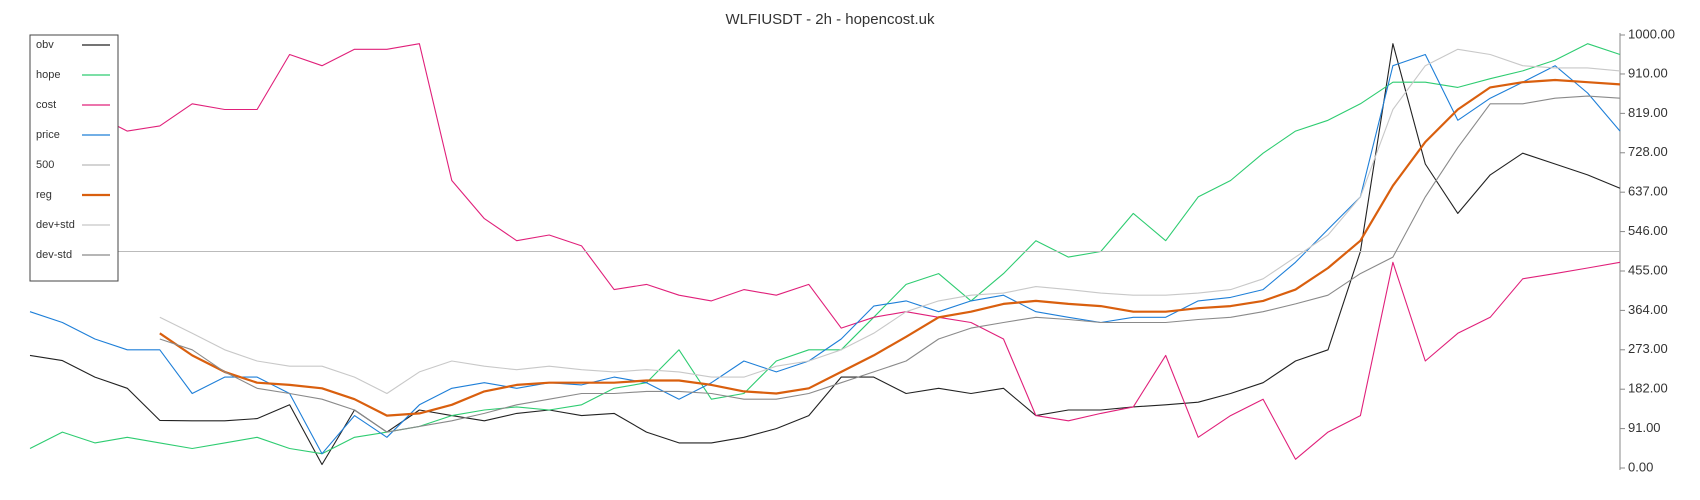 The image size is (1700, 500). I want to click on y-tick-label: 1000.00, so click(1651, 33).